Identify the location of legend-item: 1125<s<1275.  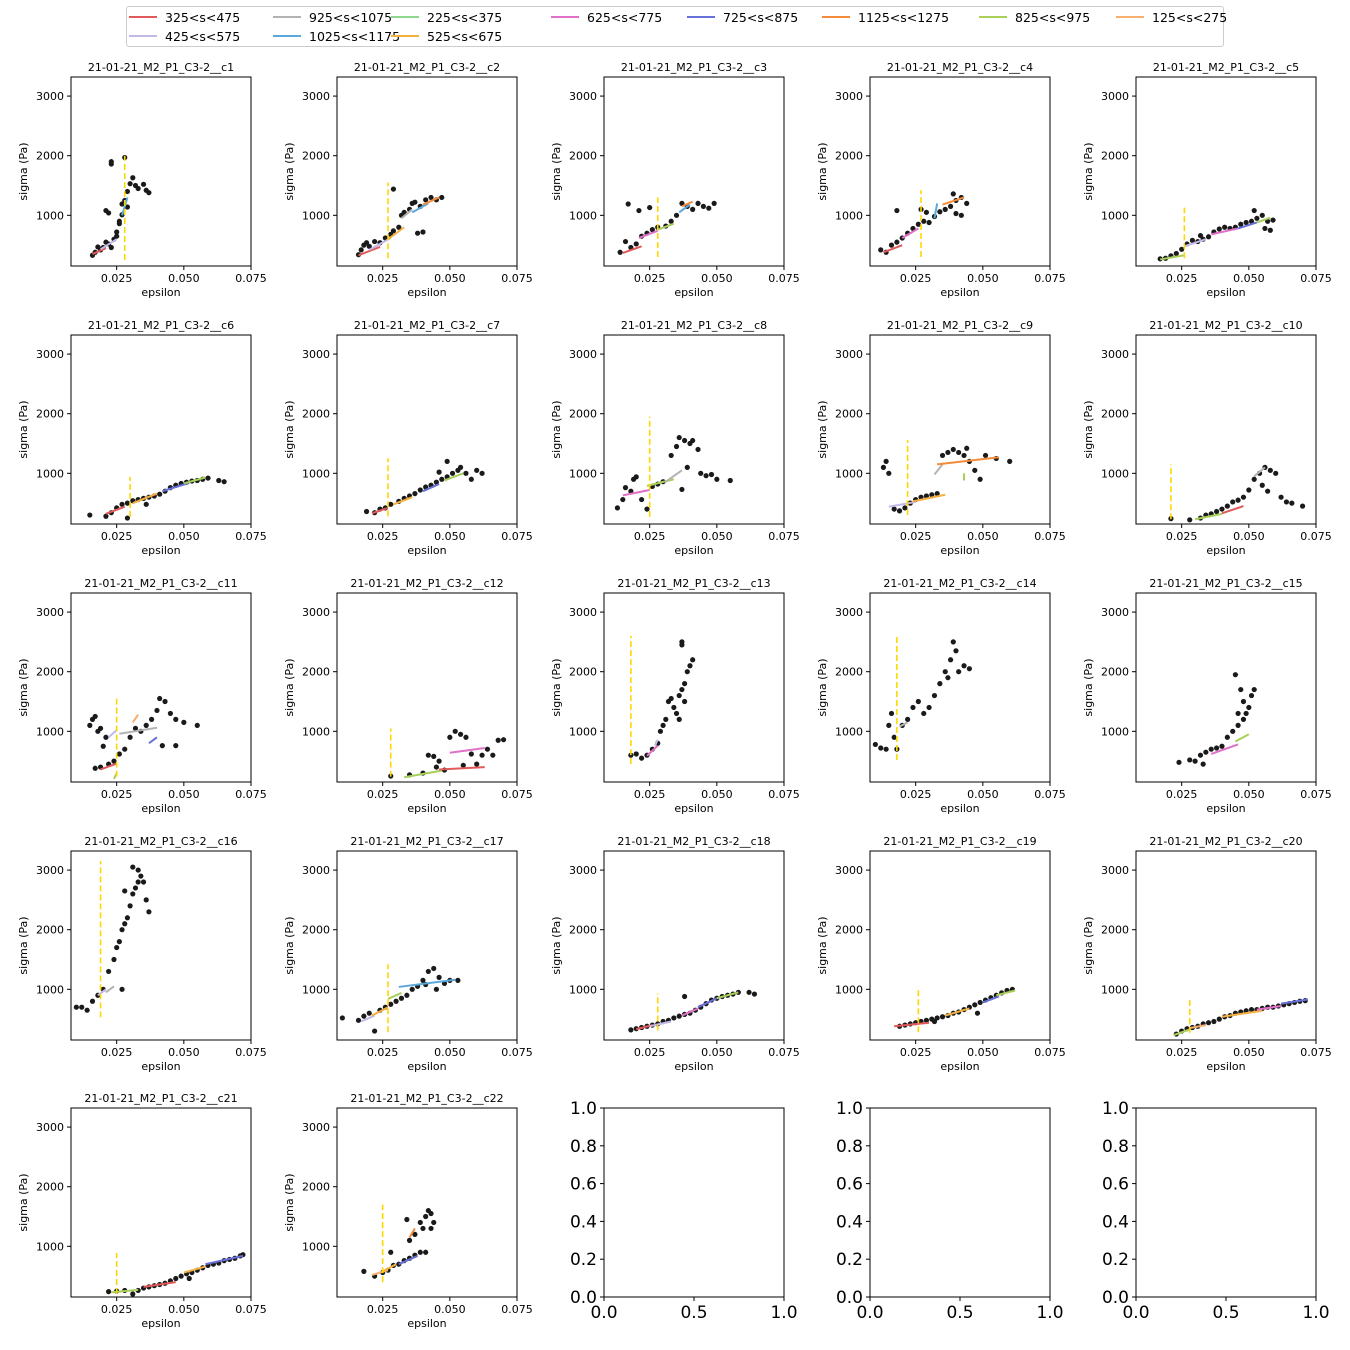
(885, 17).